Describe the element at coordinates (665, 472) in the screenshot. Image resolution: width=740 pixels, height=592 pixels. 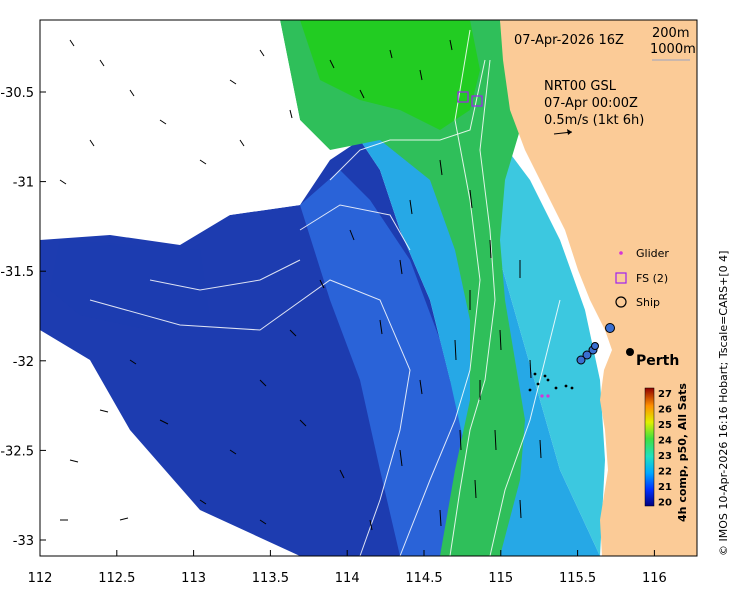
I see `colorbar-tick-label: 22` at that location.